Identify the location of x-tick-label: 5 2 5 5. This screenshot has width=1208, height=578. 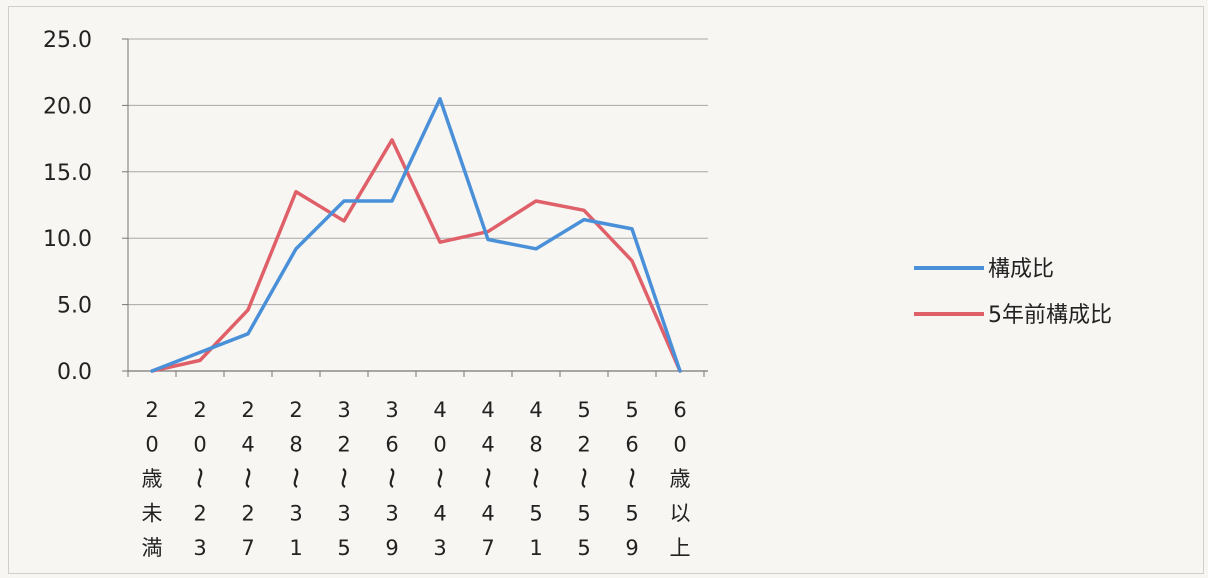
(583, 479).